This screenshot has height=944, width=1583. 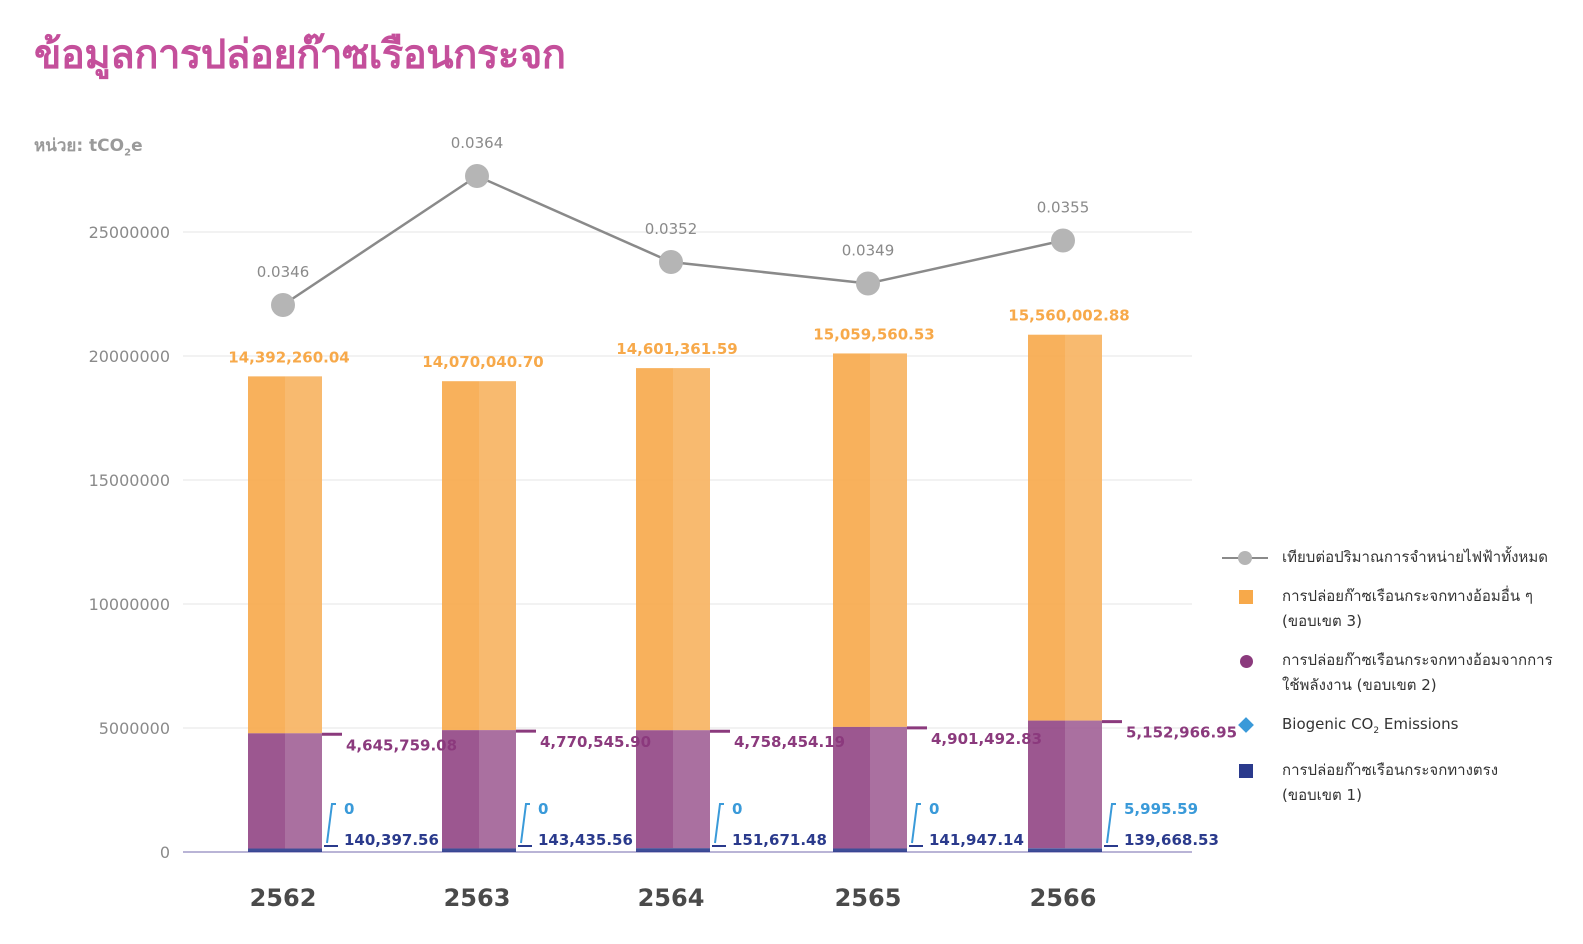 I want to click on legend-item-biogenic: Biogenic CO2 Emissions, so click(x=1392, y=728).